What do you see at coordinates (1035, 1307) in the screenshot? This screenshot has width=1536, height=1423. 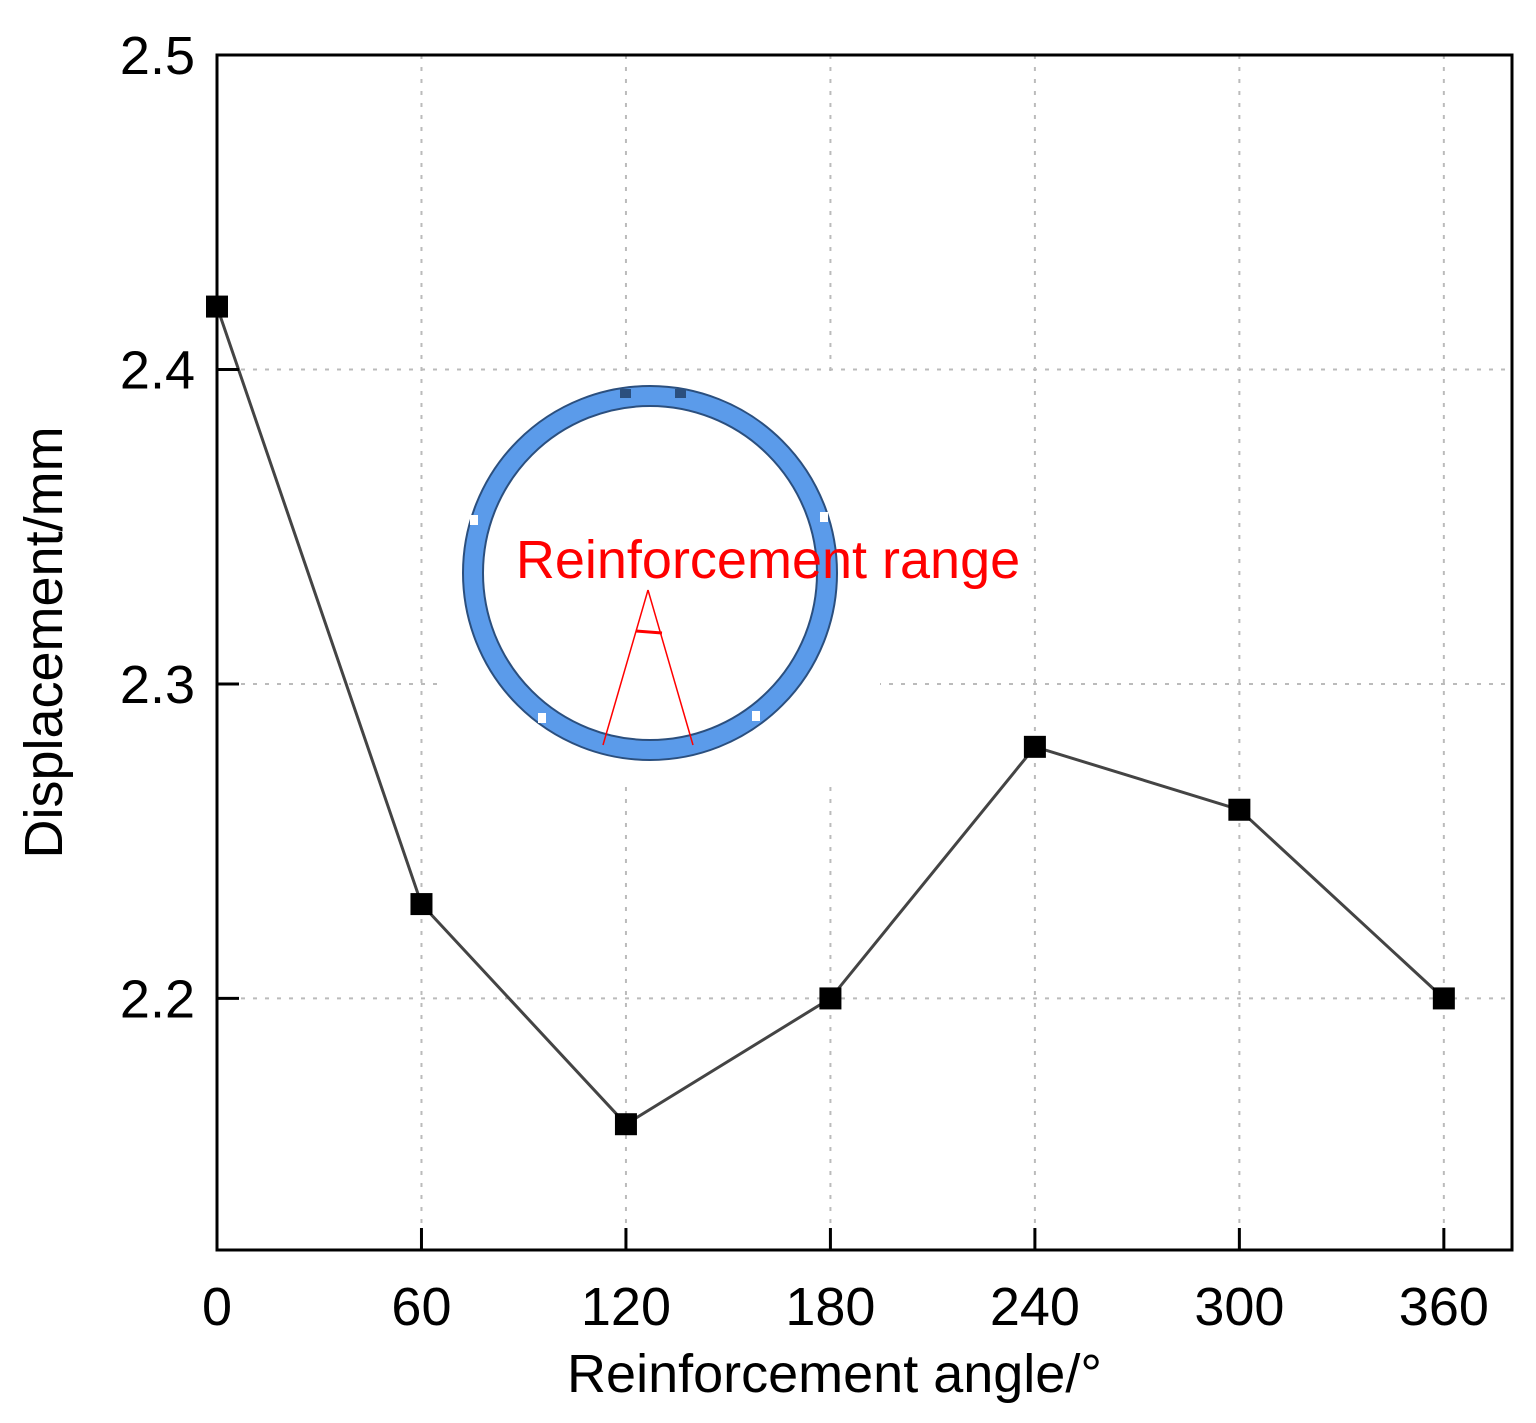 I see `x-tick-label: 240` at bounding box center [1035, 1307].